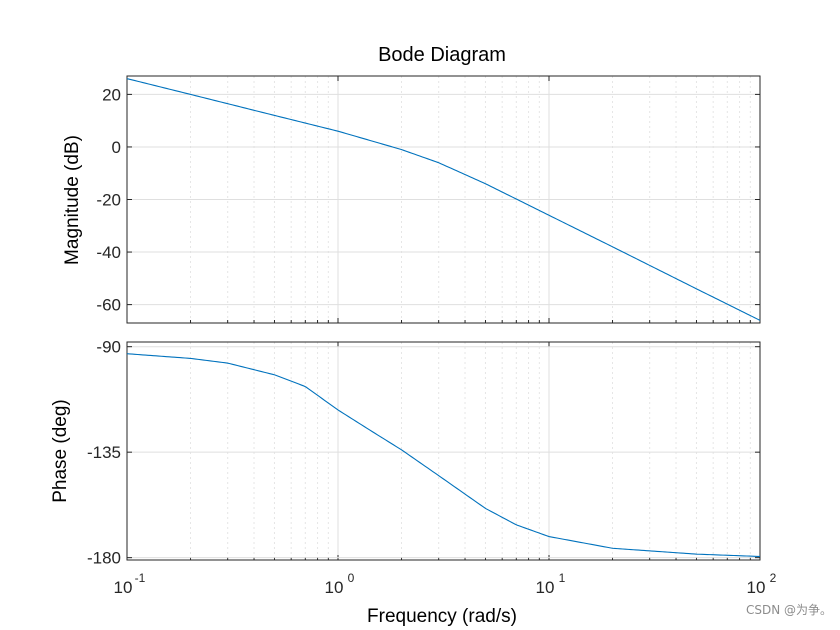 The height and width of the screenshot is (630, 840). What do you see at coordinates (140, 578) in the screenshot?
I see `x-tick-exponent: -1` at bounding box center [140, 578].